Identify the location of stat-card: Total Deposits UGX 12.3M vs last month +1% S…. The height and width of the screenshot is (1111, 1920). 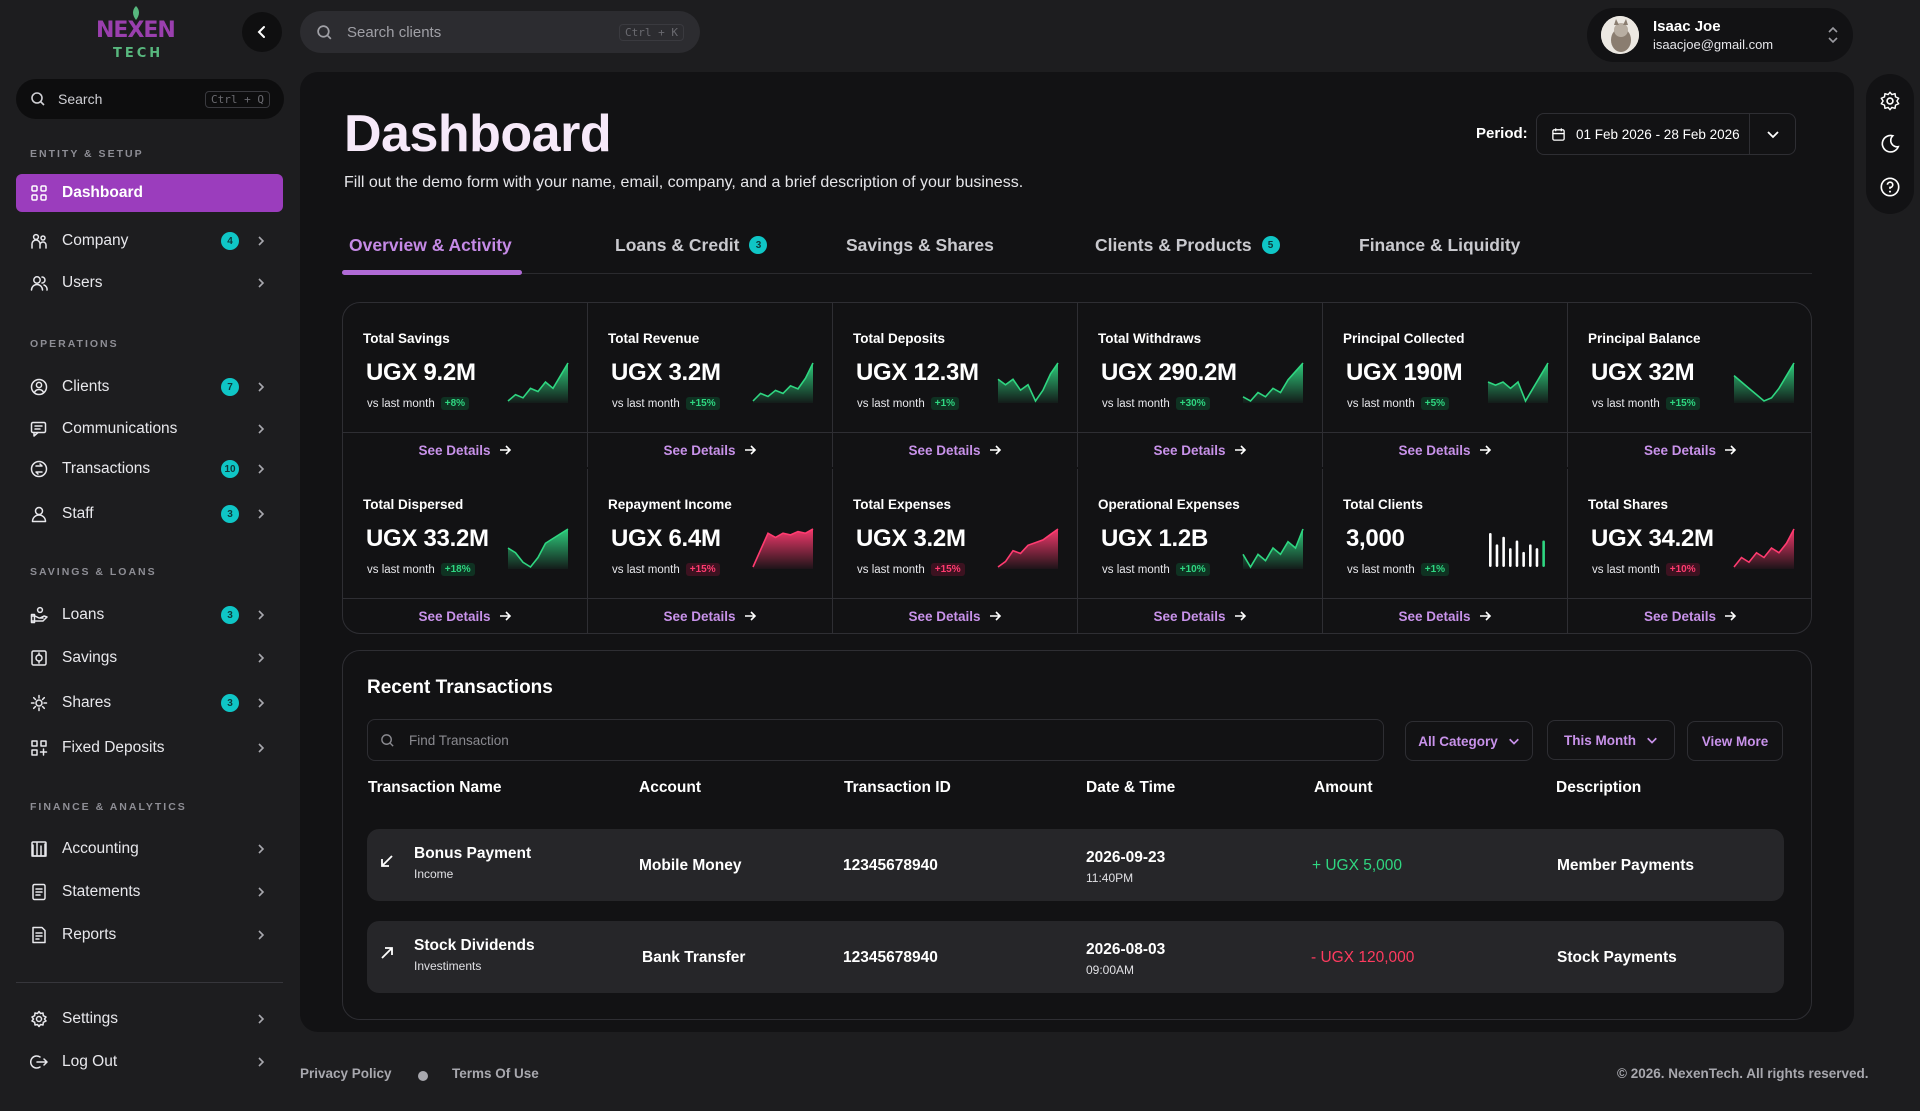
(955, 385).